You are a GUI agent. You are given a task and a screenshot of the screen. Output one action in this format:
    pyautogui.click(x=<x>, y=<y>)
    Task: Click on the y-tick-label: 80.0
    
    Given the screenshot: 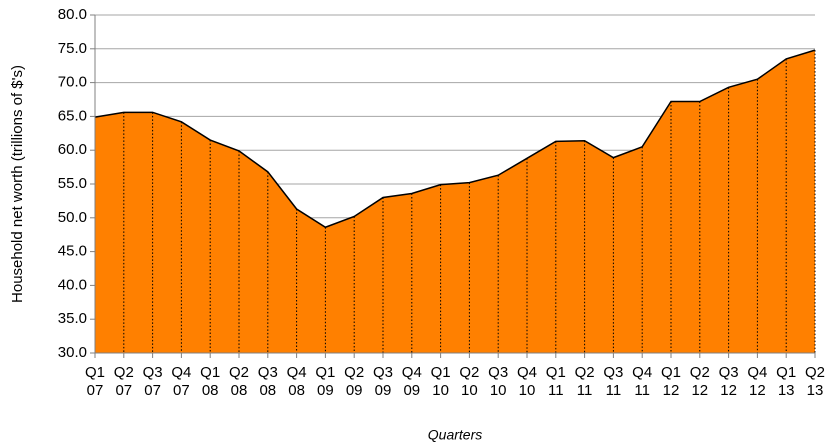 What is the action you would take?
    pyautogui.click(x=72, y=14)
    